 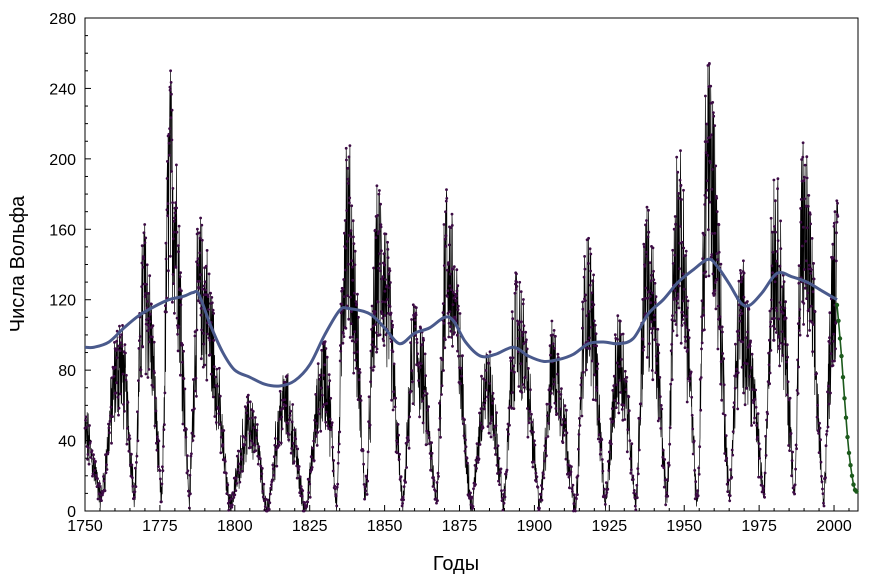 What do you see at coordinates (843, 377) in the screenshot?
I see `forecast-point` at bounding box center [843, 377].